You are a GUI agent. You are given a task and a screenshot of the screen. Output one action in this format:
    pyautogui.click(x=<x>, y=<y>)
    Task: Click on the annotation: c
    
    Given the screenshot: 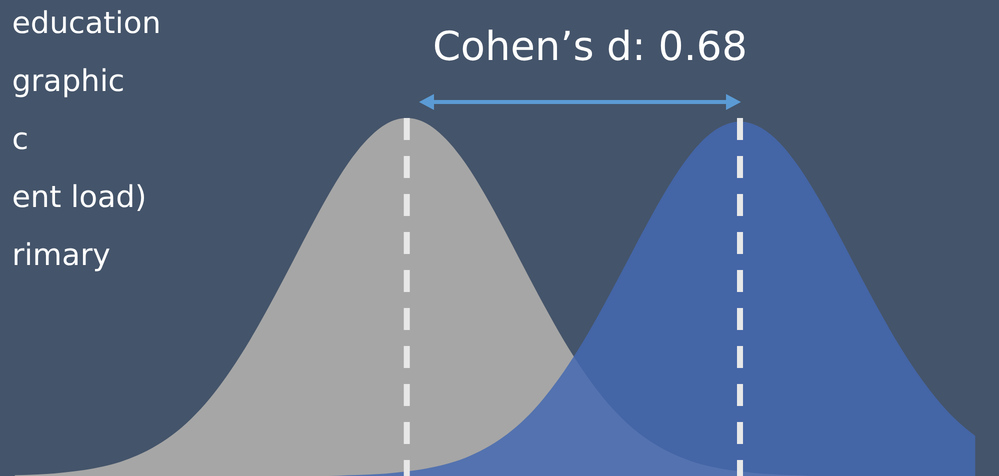 What is the action you would take?
    pyautogui.click(x=20, y=139)
    